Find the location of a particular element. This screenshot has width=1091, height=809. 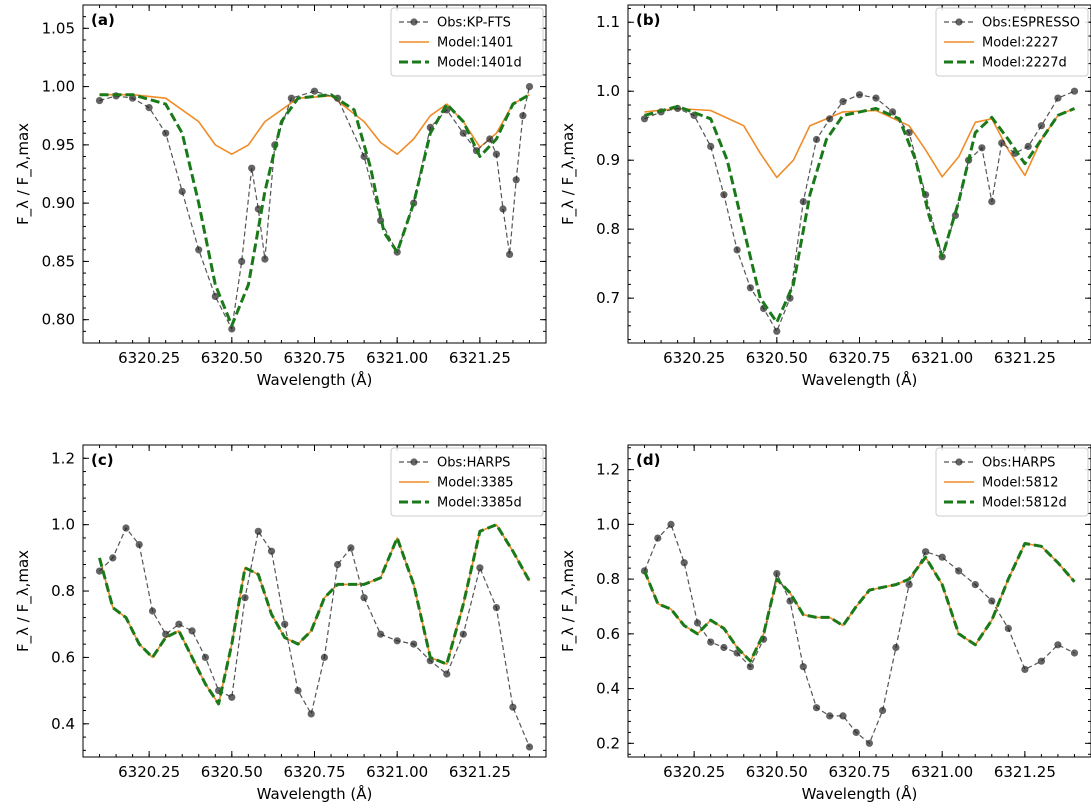

legend: Obs:KP-FTS Model:1401 Model:1401d is located at coordinates (467, 42).